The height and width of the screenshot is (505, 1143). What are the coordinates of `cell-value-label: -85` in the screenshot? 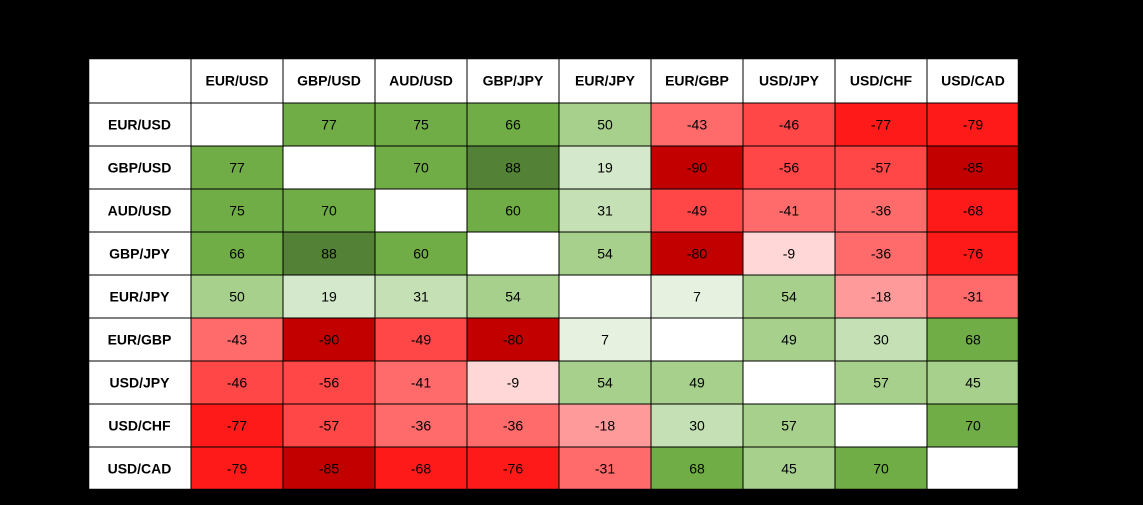 It's located at (329, 469).